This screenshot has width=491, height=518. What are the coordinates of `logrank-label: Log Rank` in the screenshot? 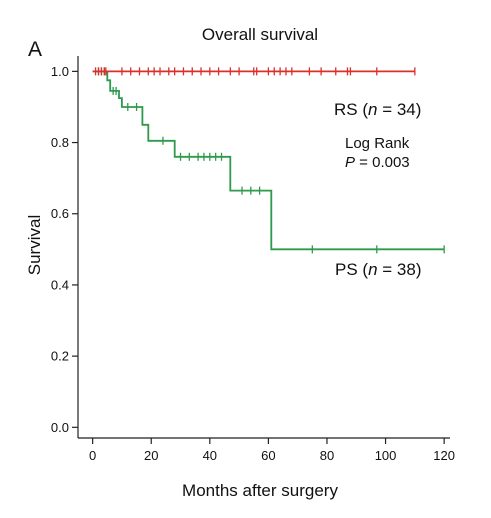 It's located at (377, 143).